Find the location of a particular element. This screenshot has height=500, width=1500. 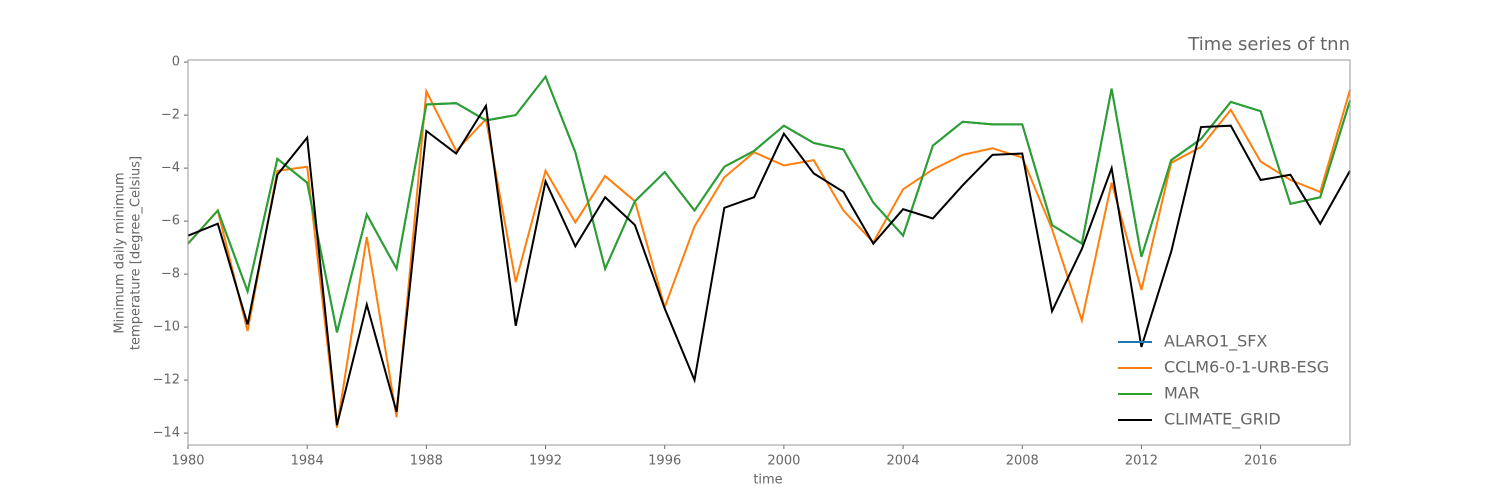

chart-title: Time series of tnn is located at coordinates (1268, 44).